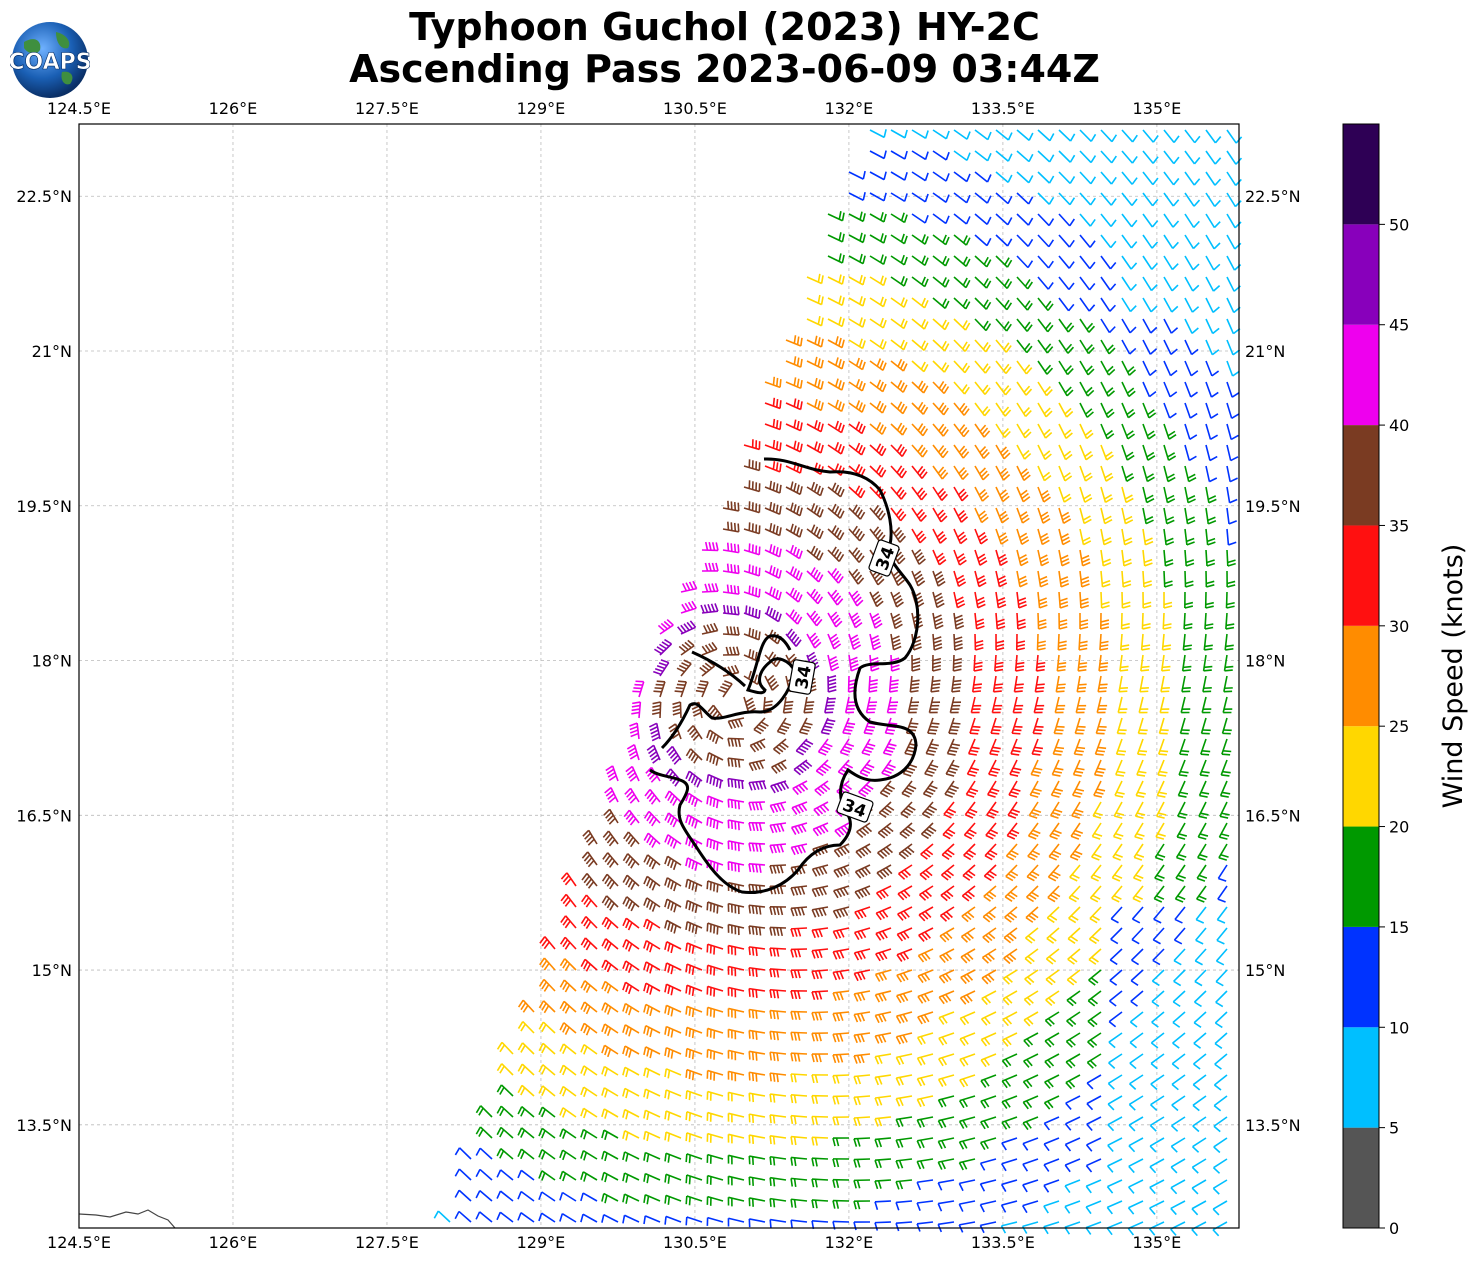  What do you see at coordinates (387, 108) in the screenshot?
I see `lon-tick-label: 127.5°E` at bounding box center [387, 108].